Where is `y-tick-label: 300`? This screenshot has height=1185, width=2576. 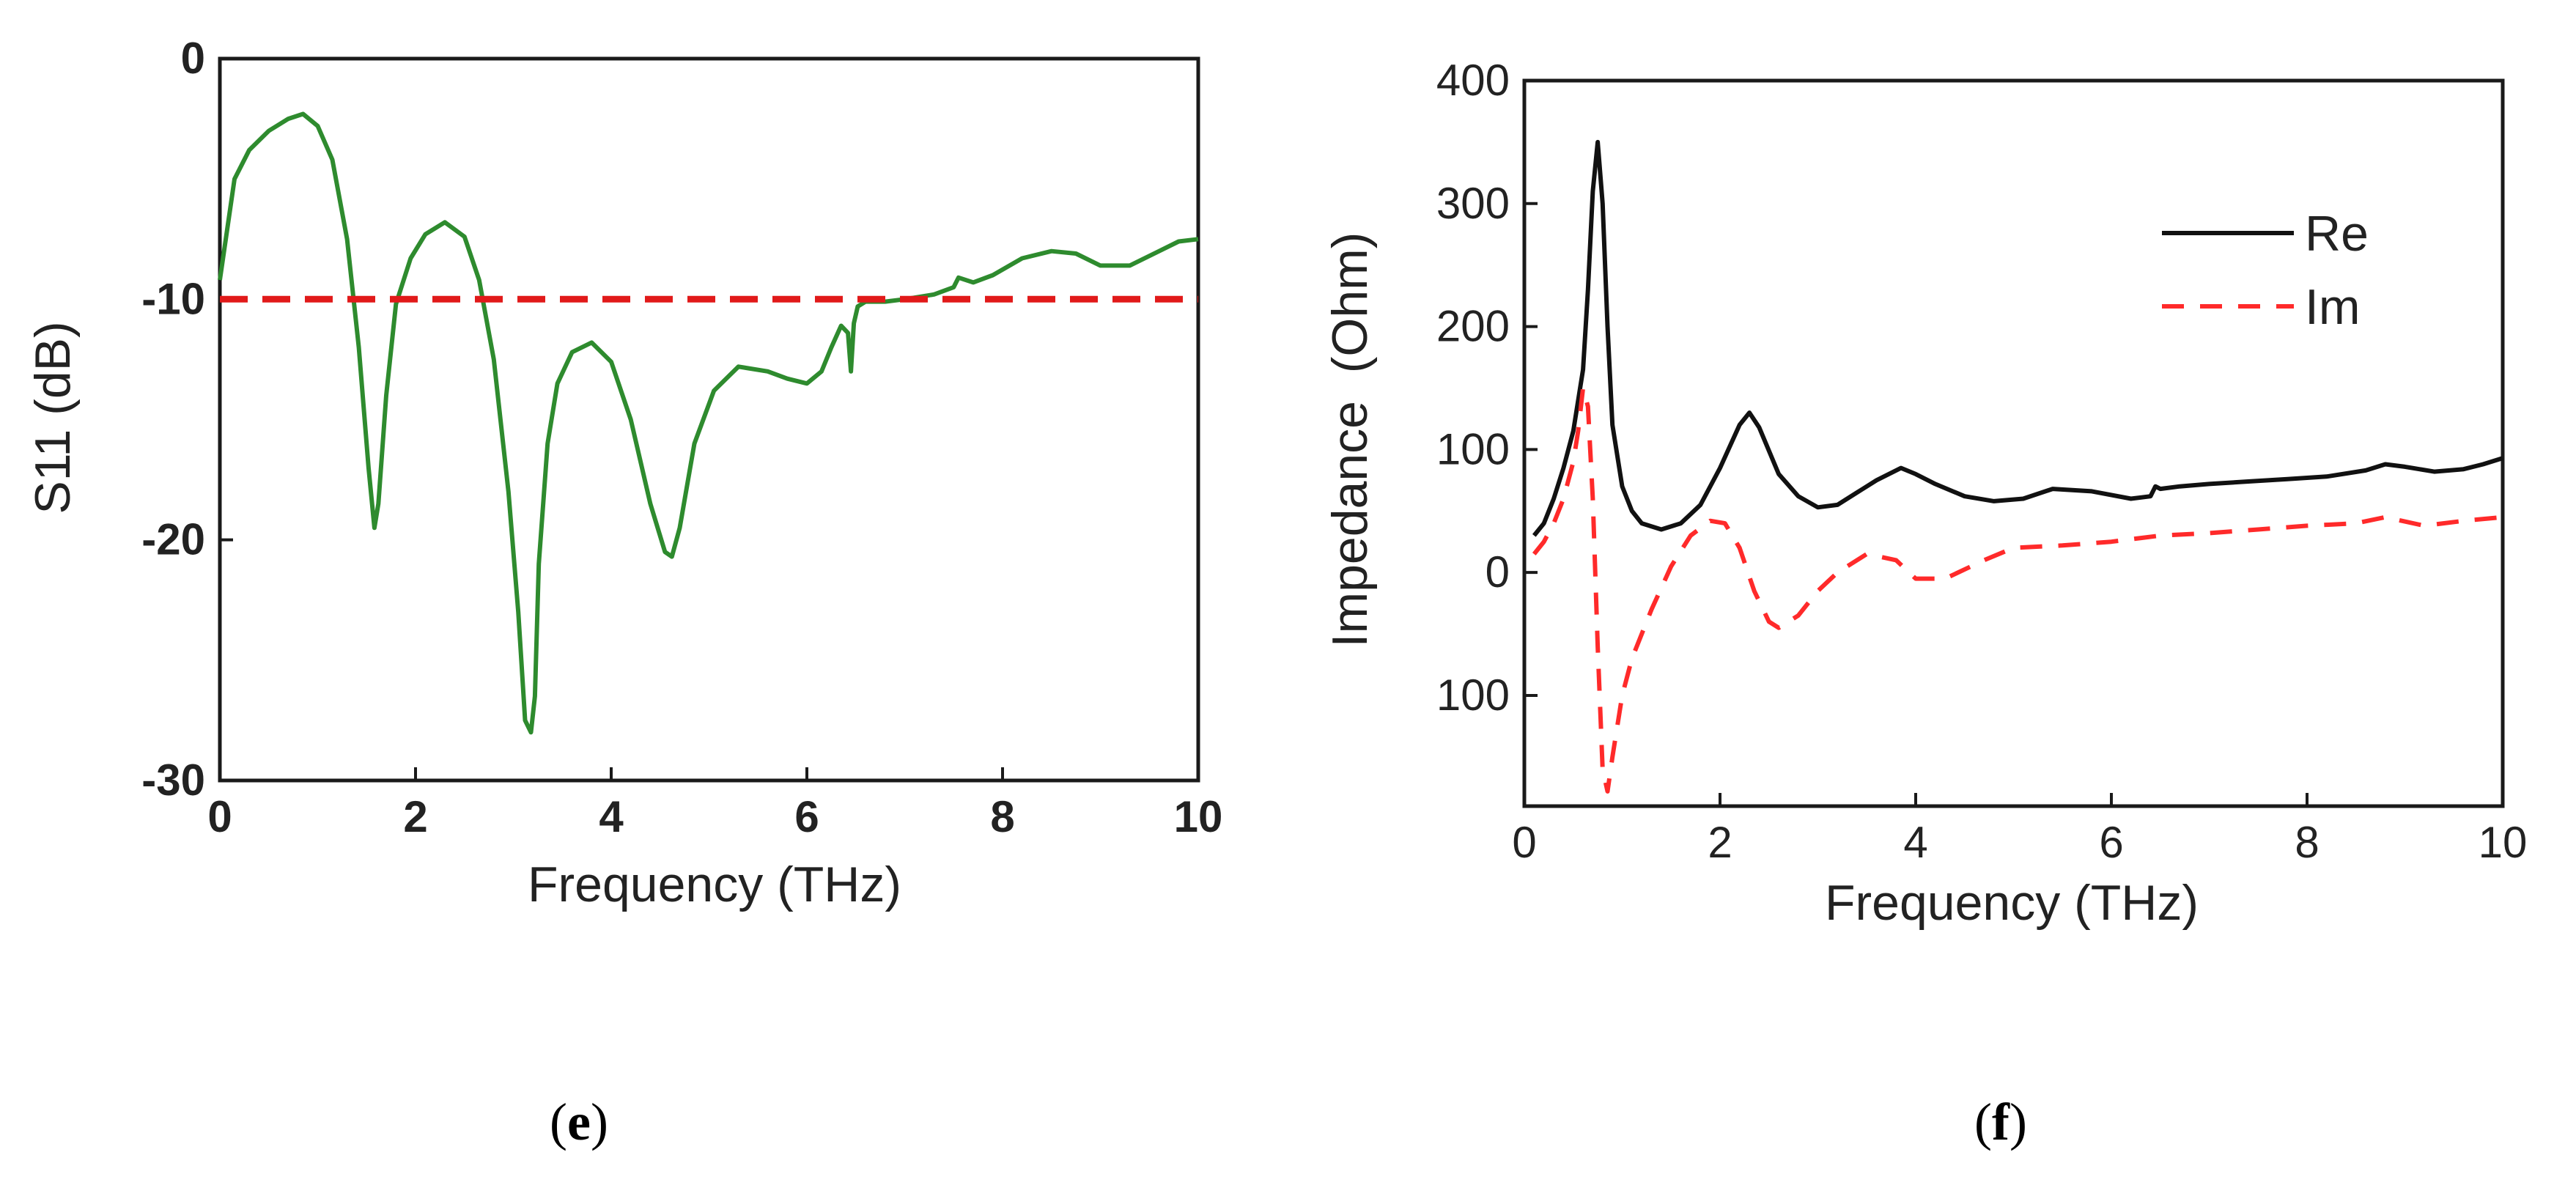 y-tick-label: 300 is located at coordinates (1473, 203).